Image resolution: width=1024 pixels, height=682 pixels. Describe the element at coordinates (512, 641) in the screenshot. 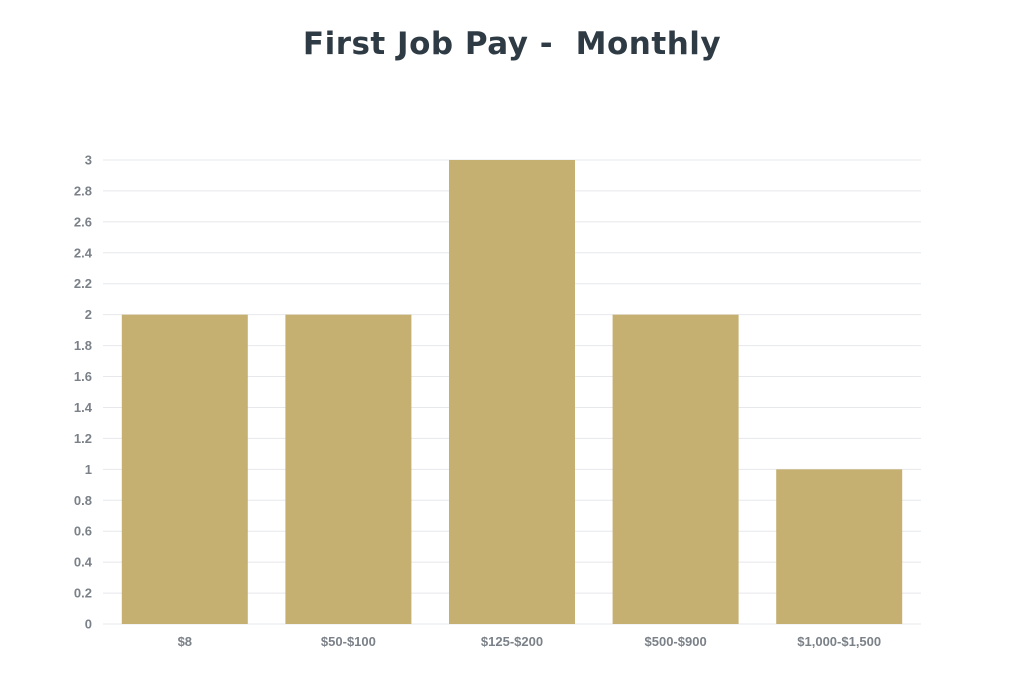

I see `x-tick-label: $125-$200` at that location.